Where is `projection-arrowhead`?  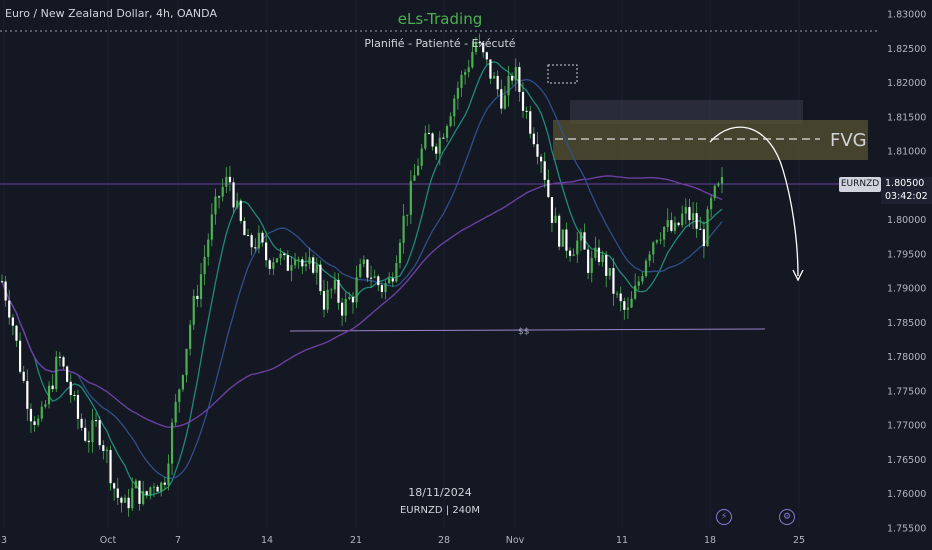 projection-arrowhead is located at coordinates (798, 275).